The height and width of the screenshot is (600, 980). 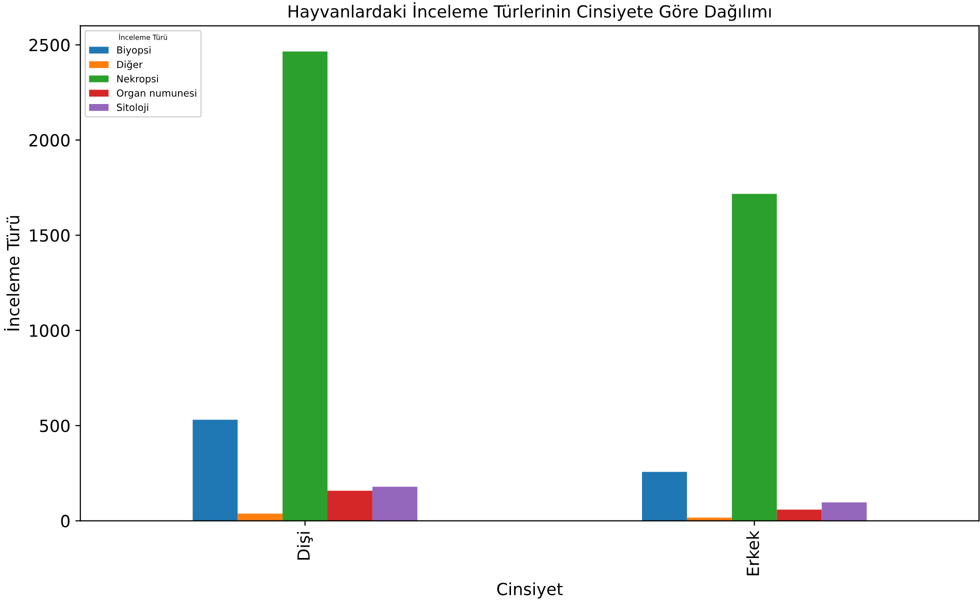 I want to click on chart-title: Hayvanlardaki İnceleme Türlerinin Cinsiyete Göre Dağılımı, so click(x=529, y=11).